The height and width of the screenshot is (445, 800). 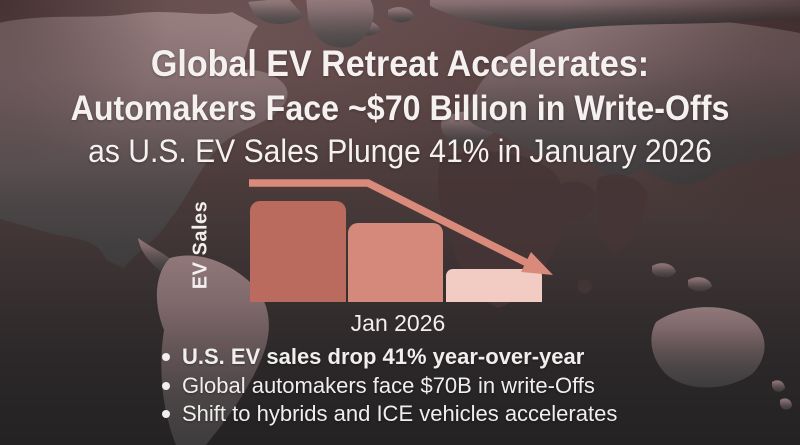 I want to click on india-shape, so click(x=622, y=215).